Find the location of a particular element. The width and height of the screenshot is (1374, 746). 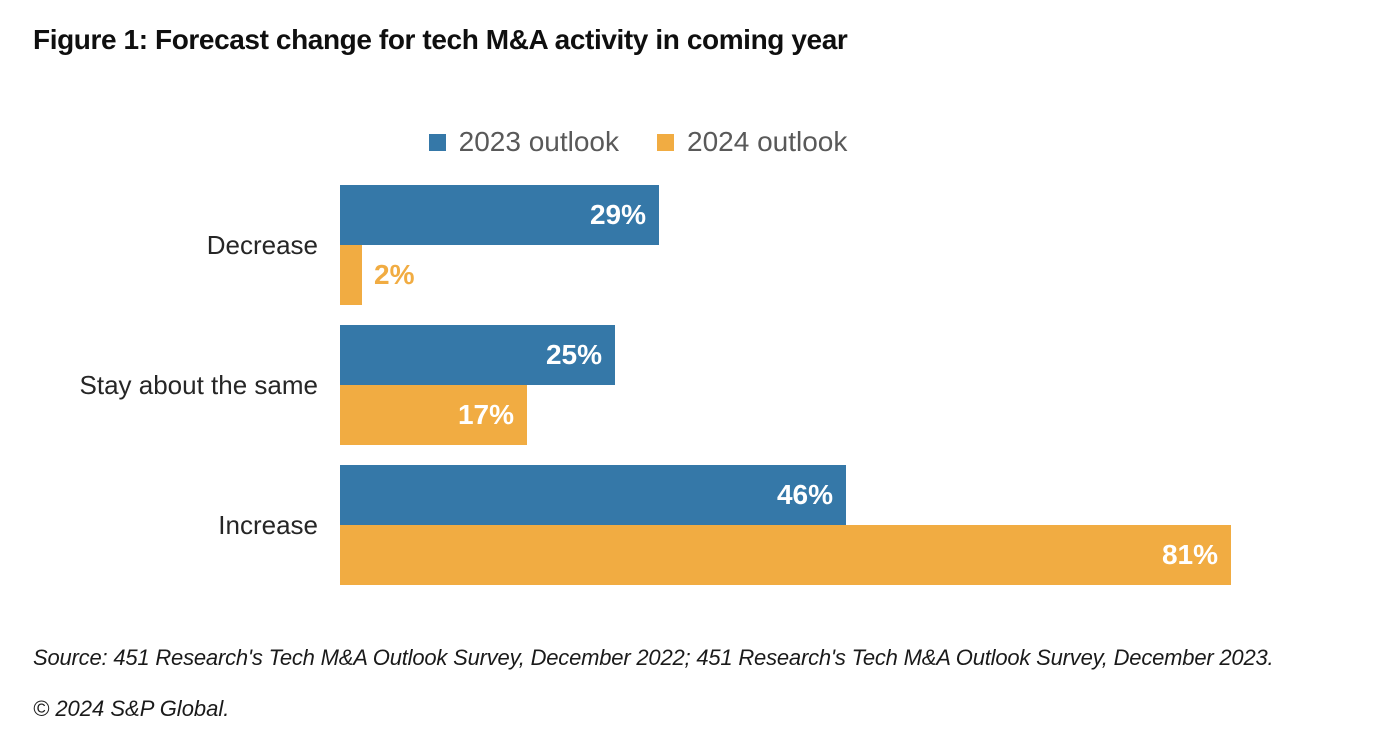

legend-label: 2024 outlook is located at coordinates (767, 141).